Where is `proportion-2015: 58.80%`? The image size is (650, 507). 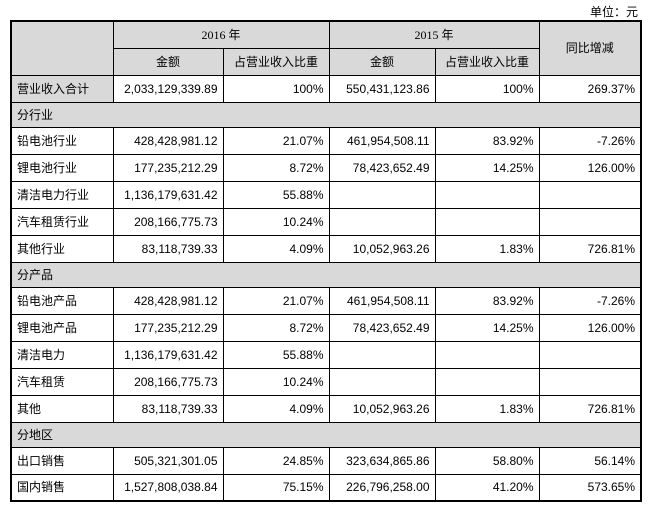 proportion-2015: 58.80% is located at coordinates (487, 460).